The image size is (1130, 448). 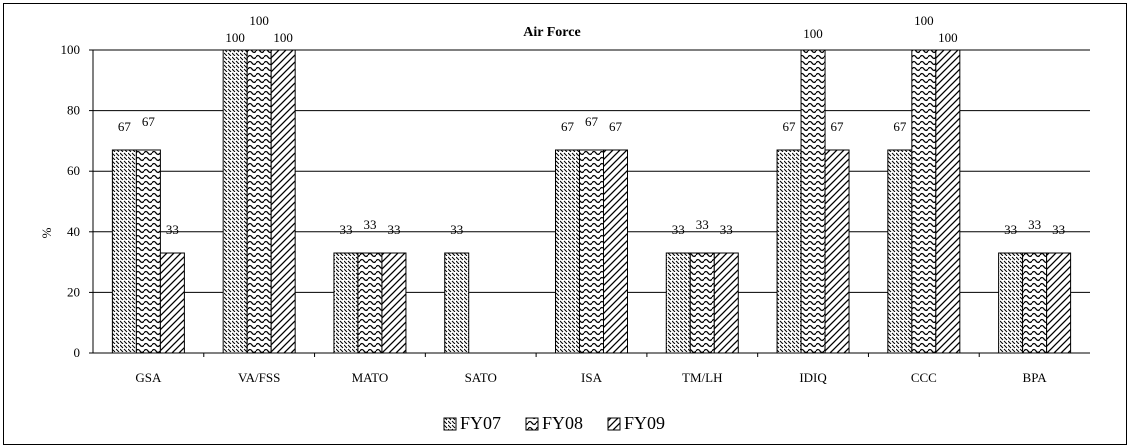 I want to click on y-tick-label: 40, so click(x=73, y=231).